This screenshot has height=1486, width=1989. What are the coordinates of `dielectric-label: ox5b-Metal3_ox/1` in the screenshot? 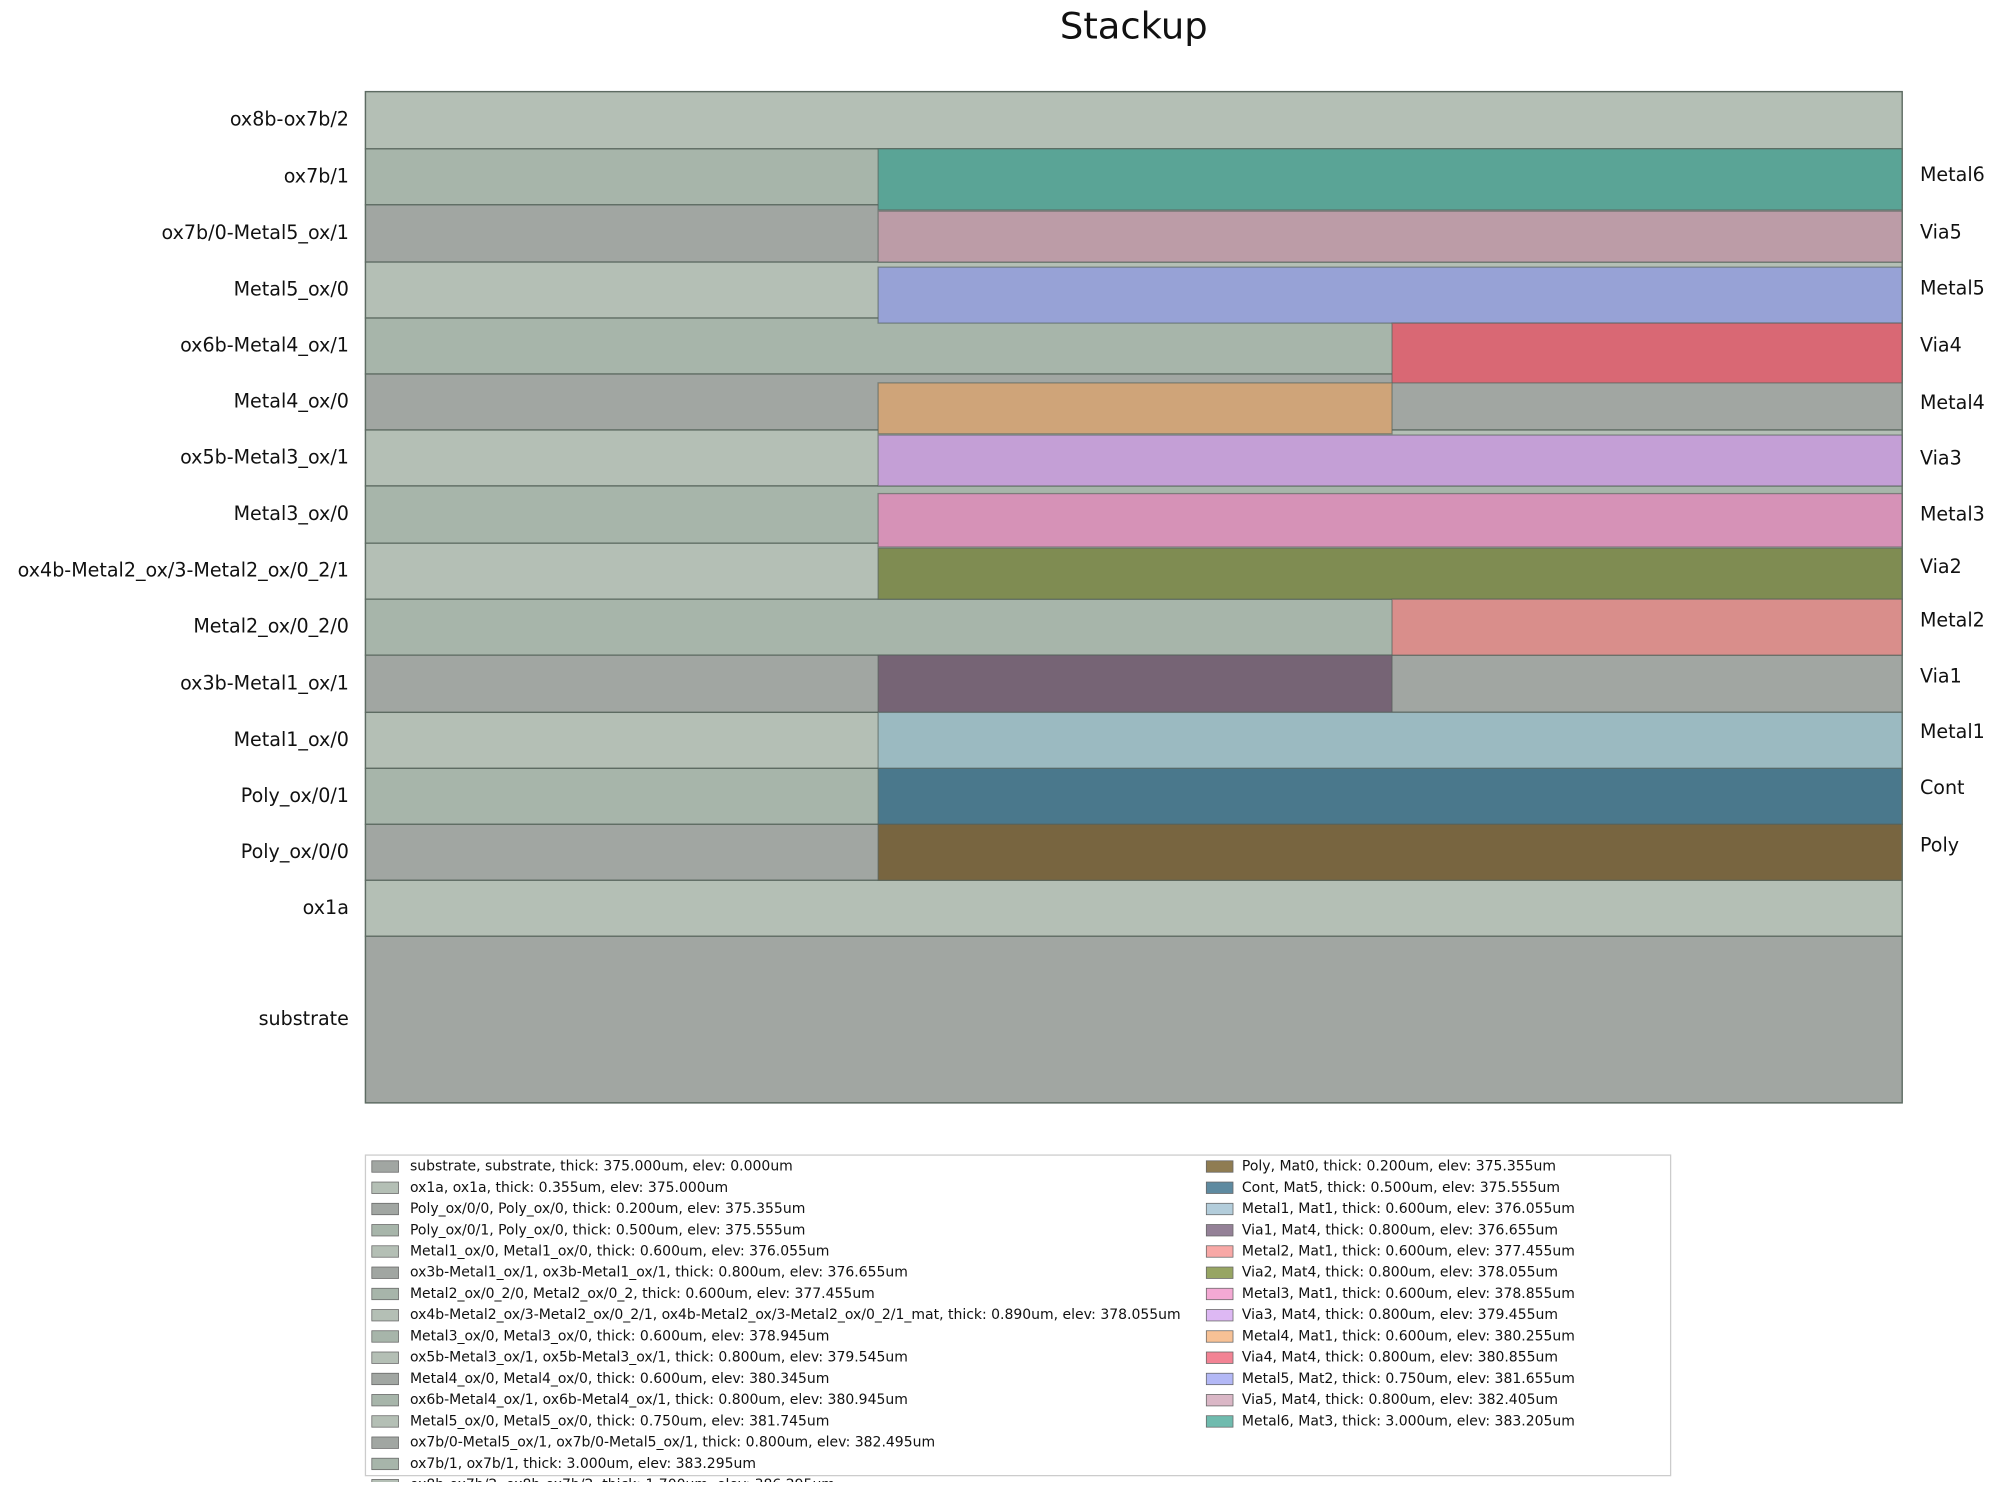 It's located at (264, 457).